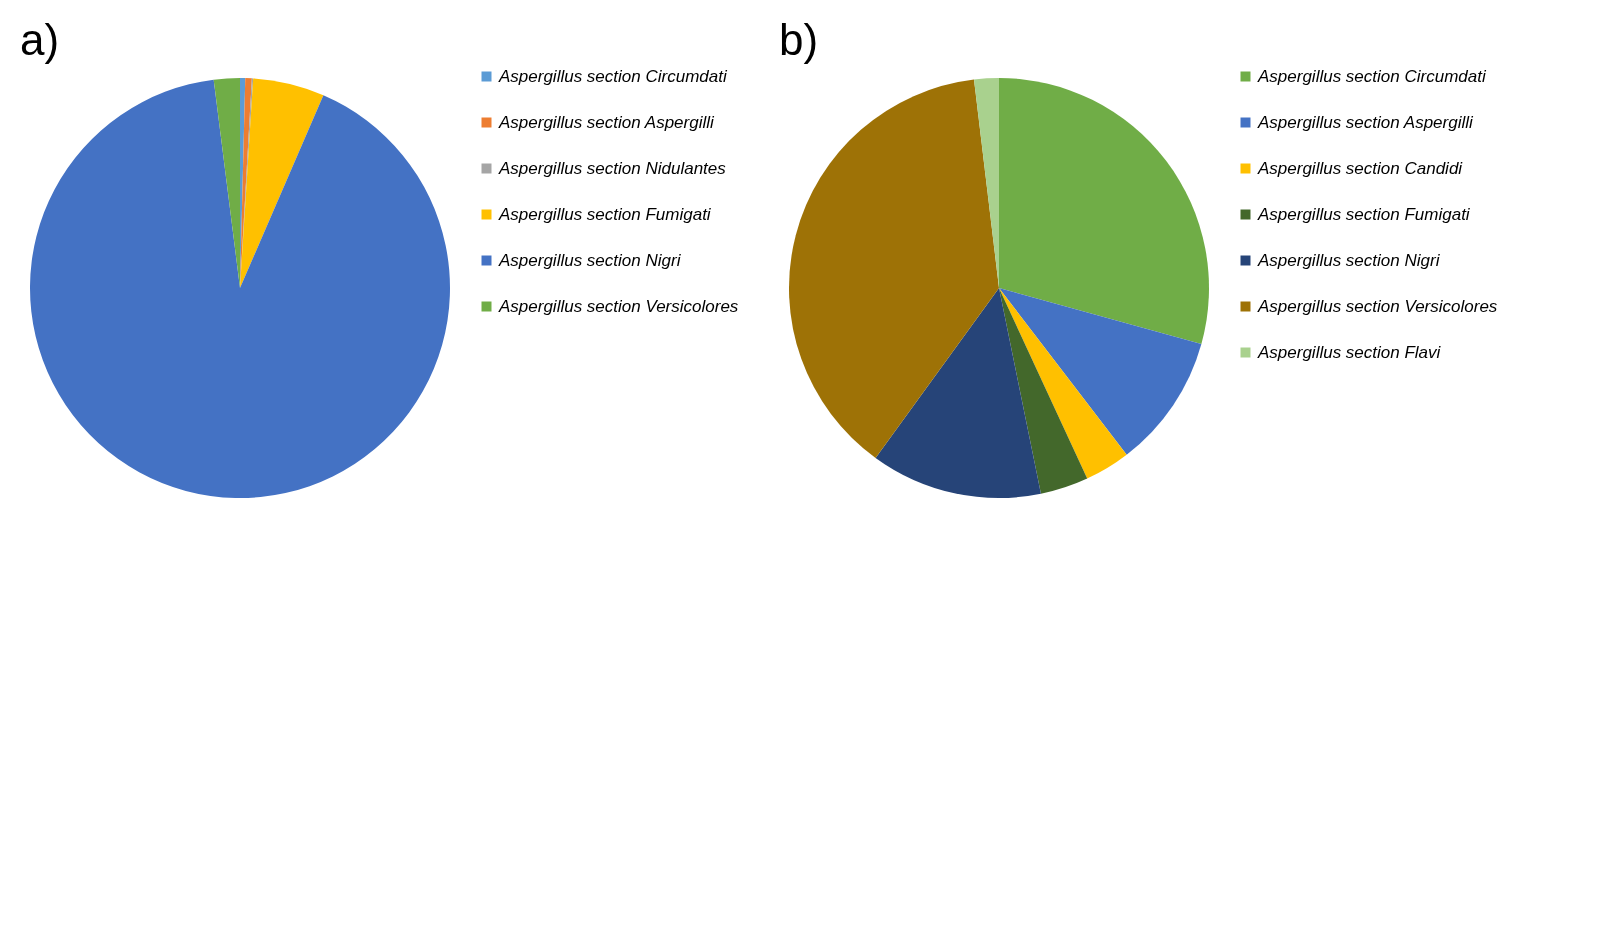  Describe the element at coordinates (1349, 352) in the screenshot. I see `legend-label: Aspergillus section Flavi` at that location.